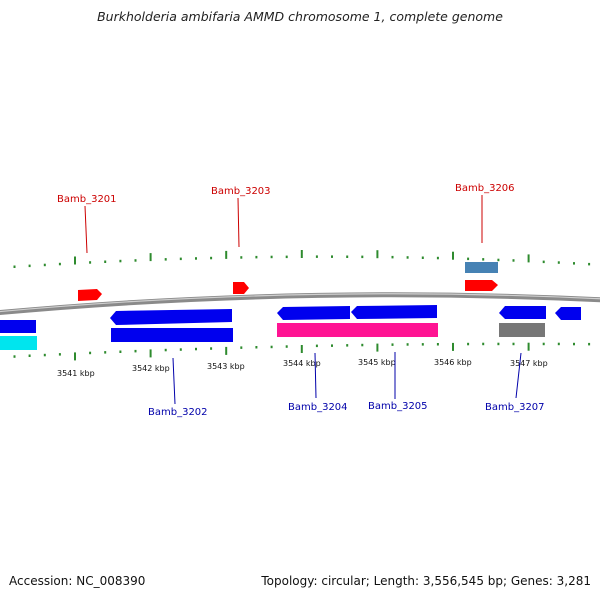 Image resolution: width=600 pixels, height=600 pixels. Describe the element at coordinates (171, 317) in the screenshot. I see `feature-reverse-upper` at that location.